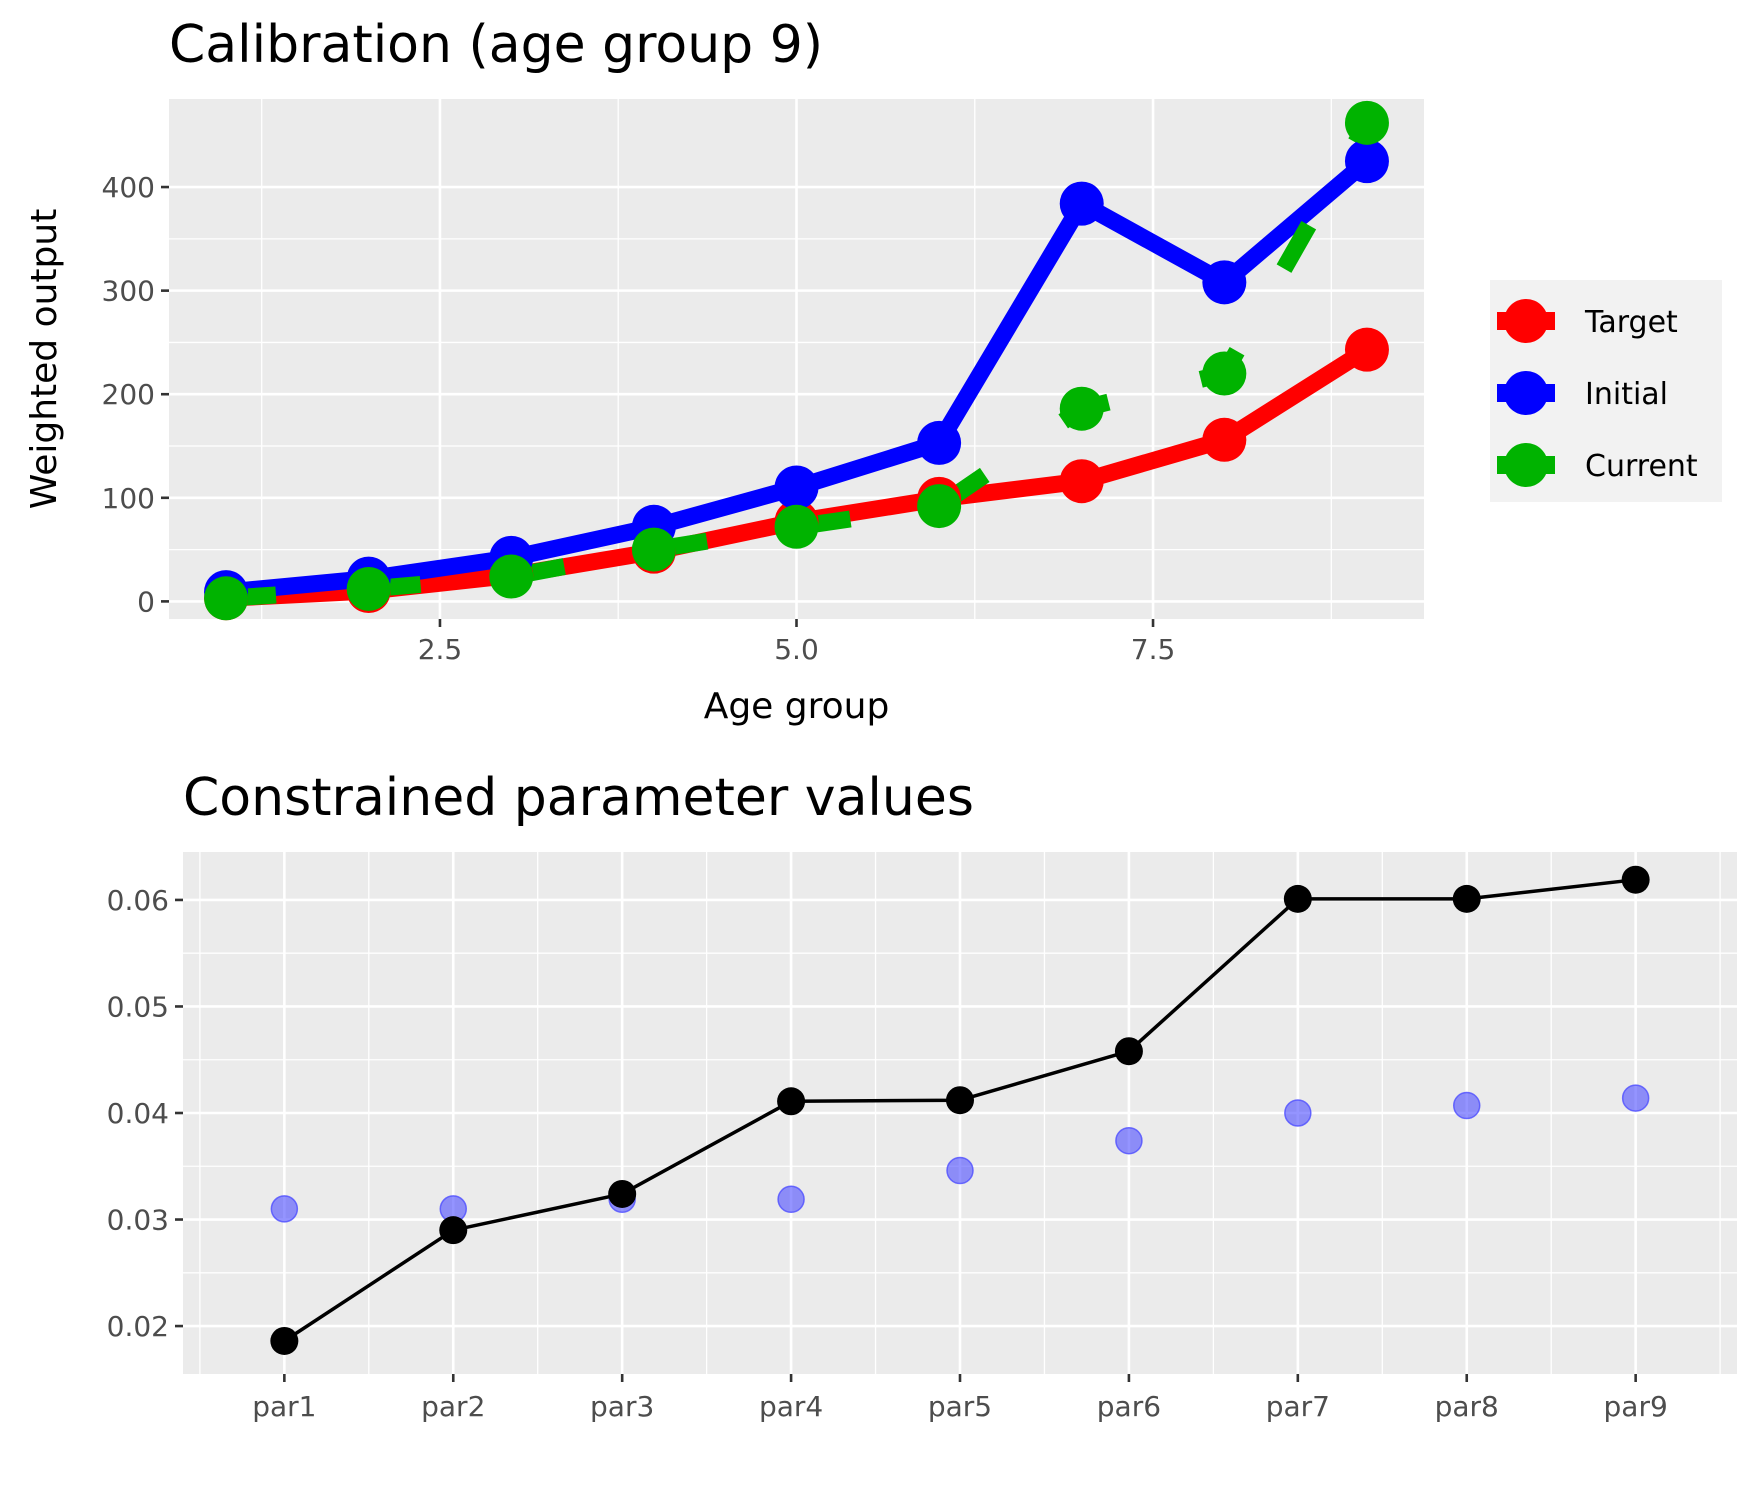  Describe the element at coordinates (1626, 394) in the screenshot. I see `legend-label-initial: Initial` at that location.